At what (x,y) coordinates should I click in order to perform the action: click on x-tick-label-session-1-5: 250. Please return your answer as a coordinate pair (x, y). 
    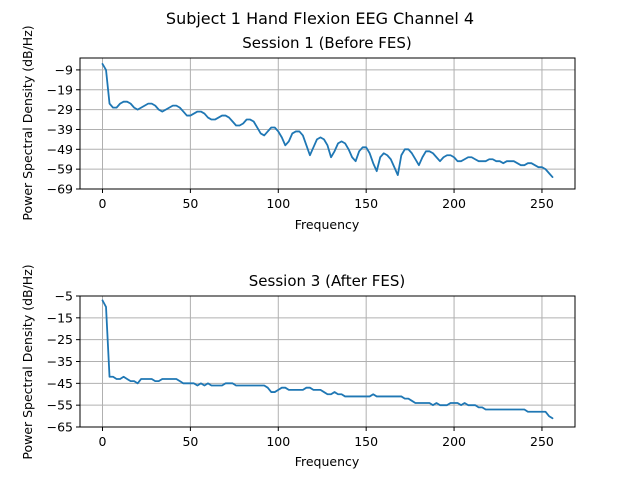
    Looking at the image, I should click on (542, 203).